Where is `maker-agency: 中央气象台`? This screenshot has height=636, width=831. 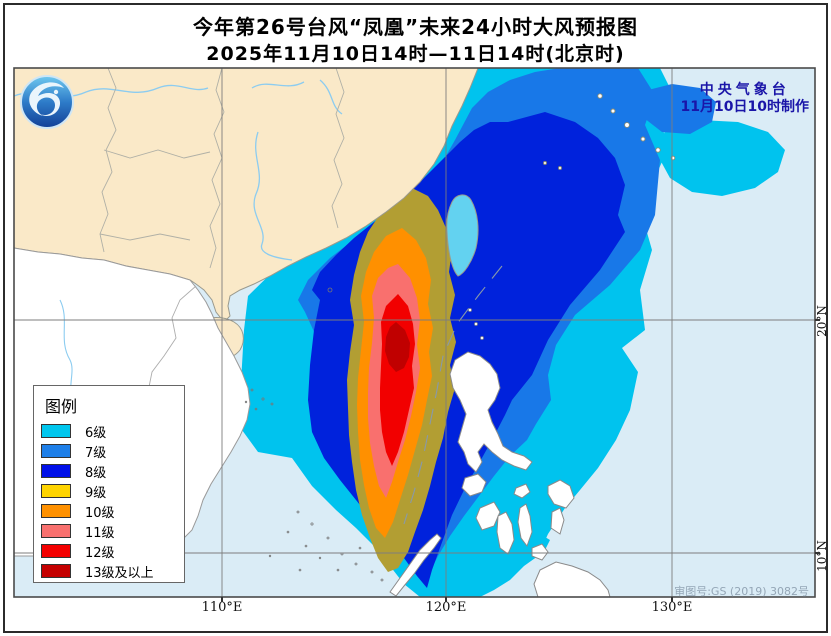 maker-agency: 中央气象台 is located at coordinates (744, 90).